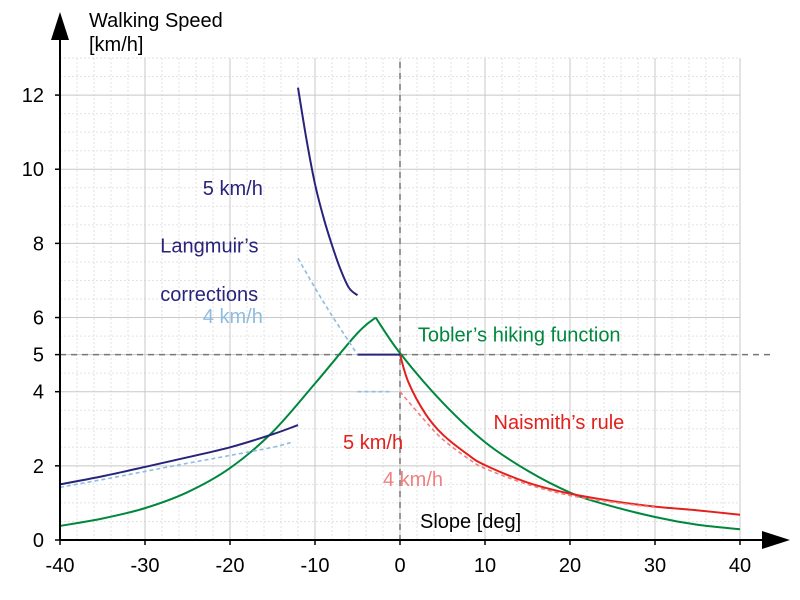 The width and height of the screenshot is (800, 600). Describe the element at coordinates (38, 393) in the screenshot. I see `y-tick-label: 4` at that location.